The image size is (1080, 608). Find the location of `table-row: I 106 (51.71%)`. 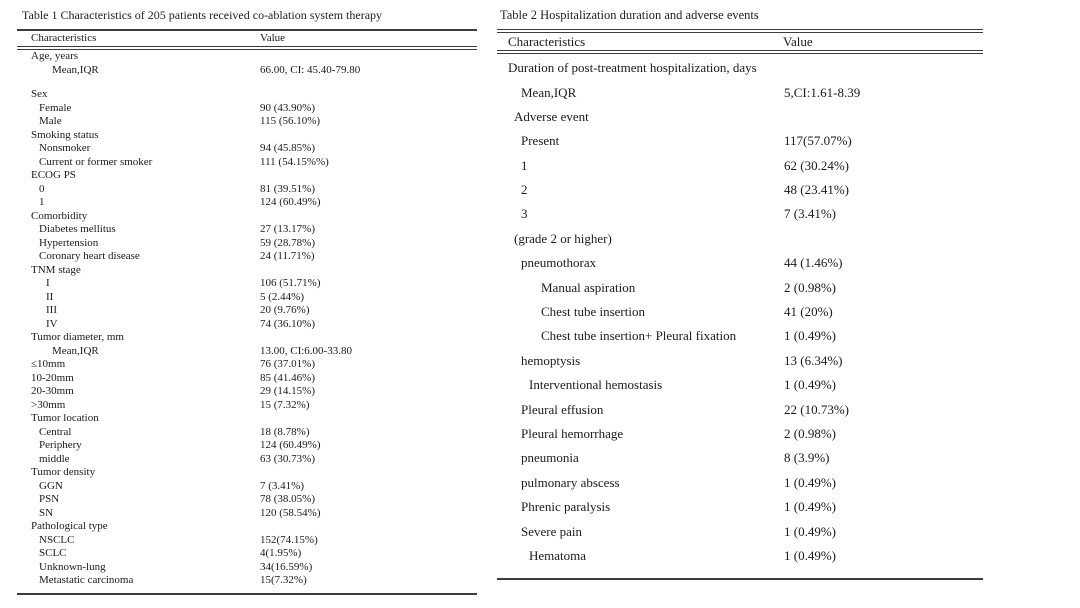

table-row: I 106 (51.71%) is located at coordinates (247, 284).